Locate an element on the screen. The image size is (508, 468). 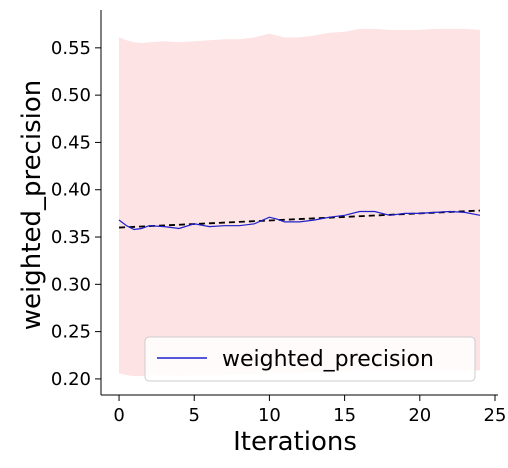
legend-box is located at coordinates (310, 359).